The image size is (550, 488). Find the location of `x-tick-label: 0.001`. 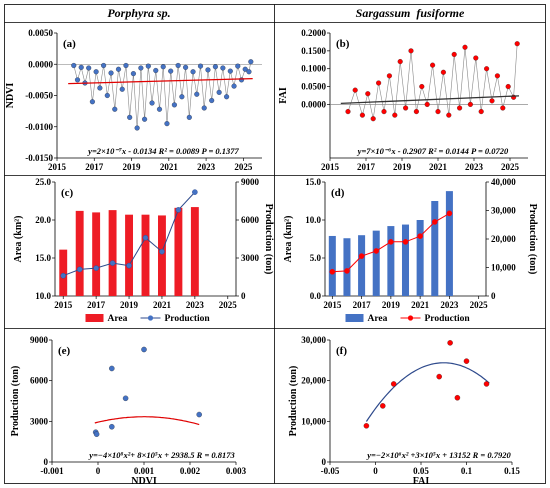

x-tick-label: 0.001 is located at coordinates (144, 471).